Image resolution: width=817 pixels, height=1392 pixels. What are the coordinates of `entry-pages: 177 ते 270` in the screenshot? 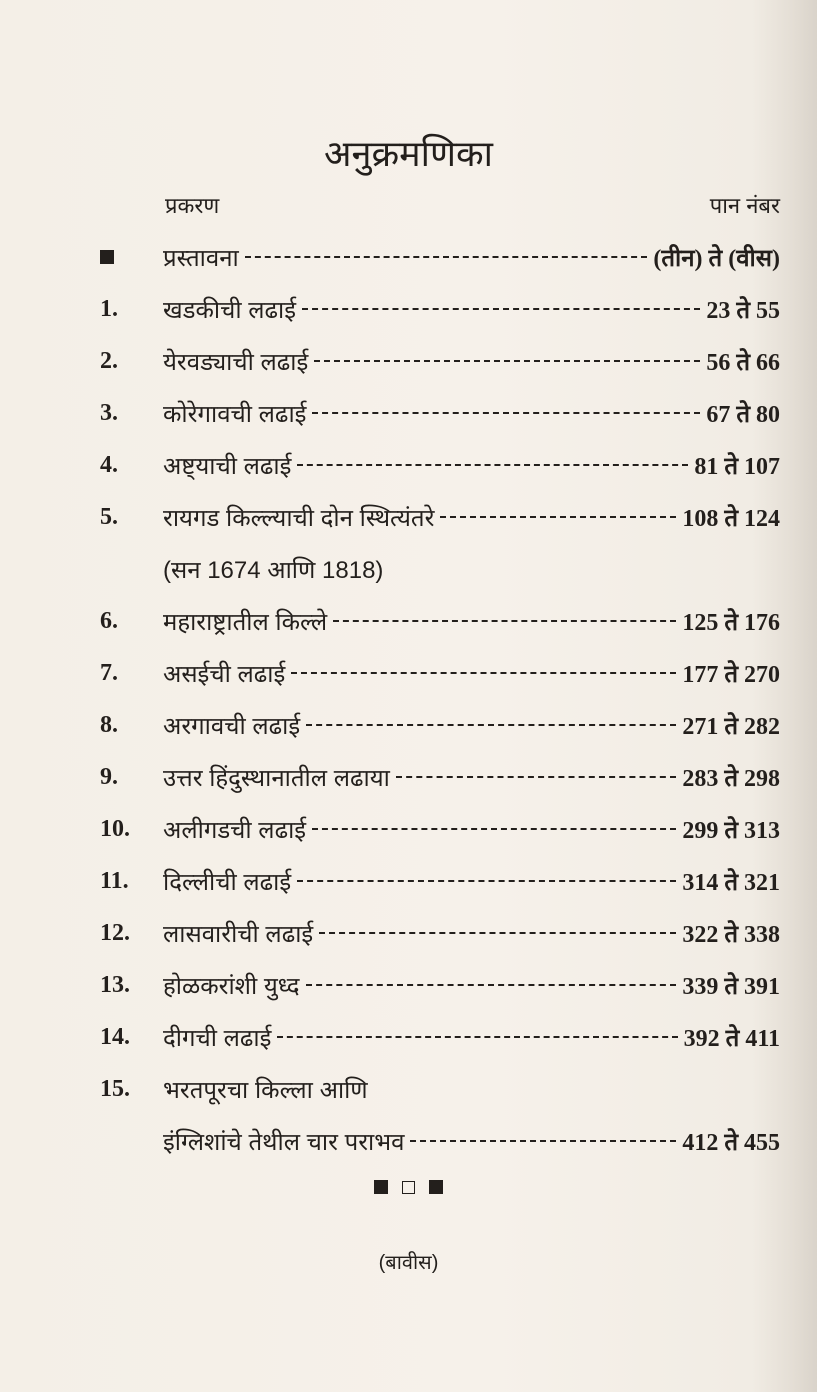 It's located at (731, 674).